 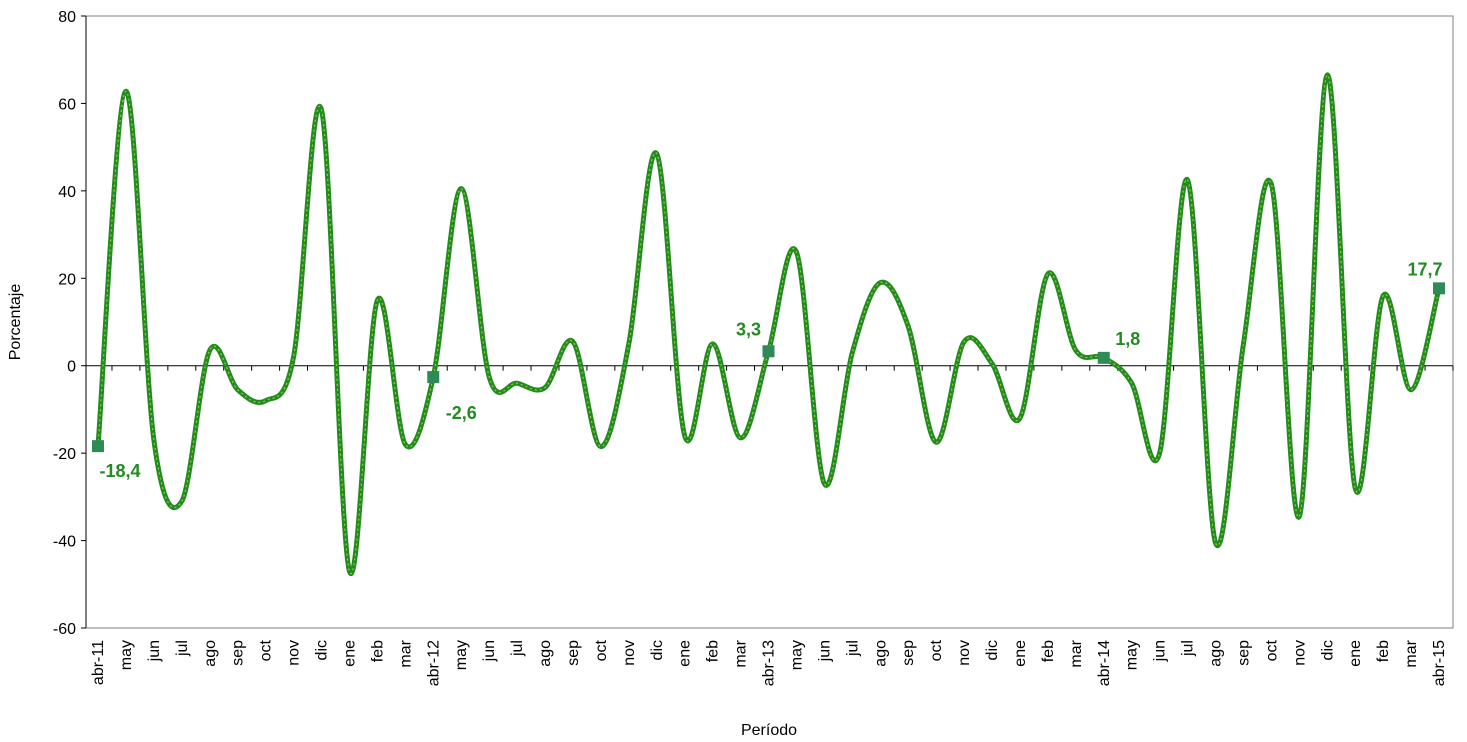 I want to click on data-label: -18,4, so click(x=119, y=471).